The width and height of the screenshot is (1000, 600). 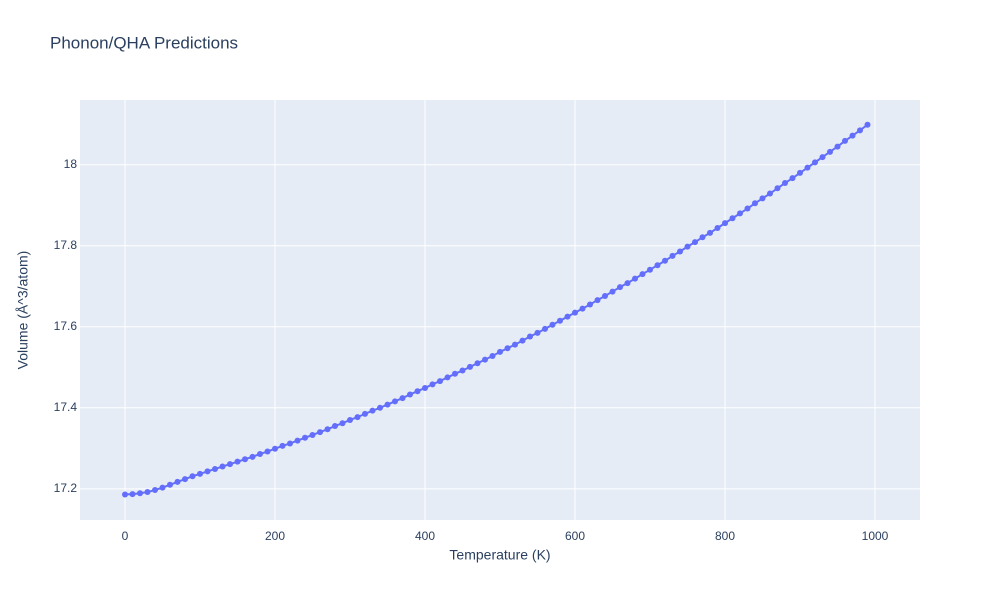 I want to click on x-tick-label: 400, so click(x=425, y=536).